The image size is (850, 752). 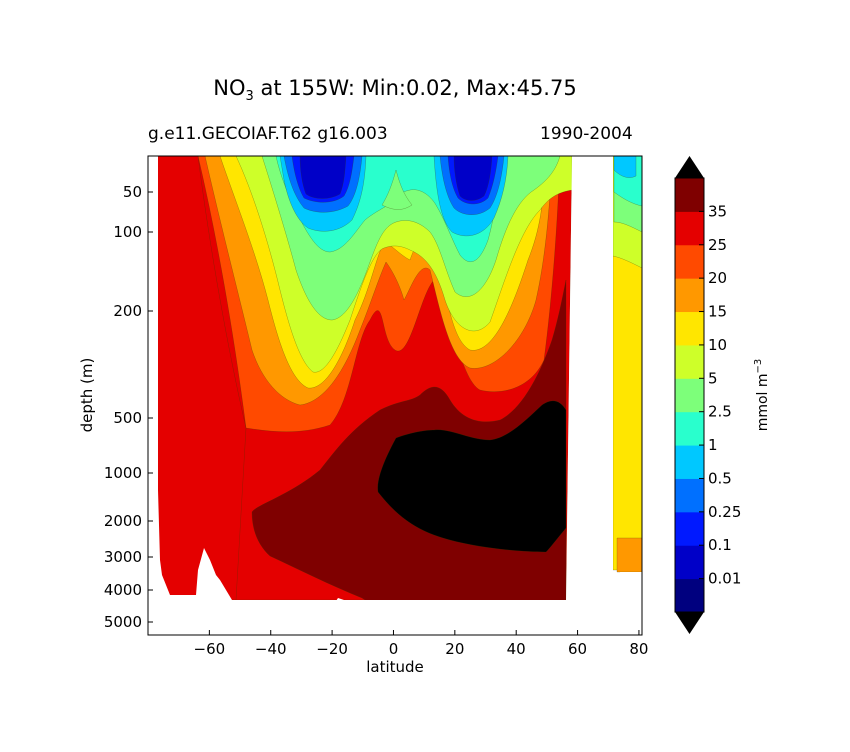 I want to click on title-main: NO, so click(x=229, y=88).